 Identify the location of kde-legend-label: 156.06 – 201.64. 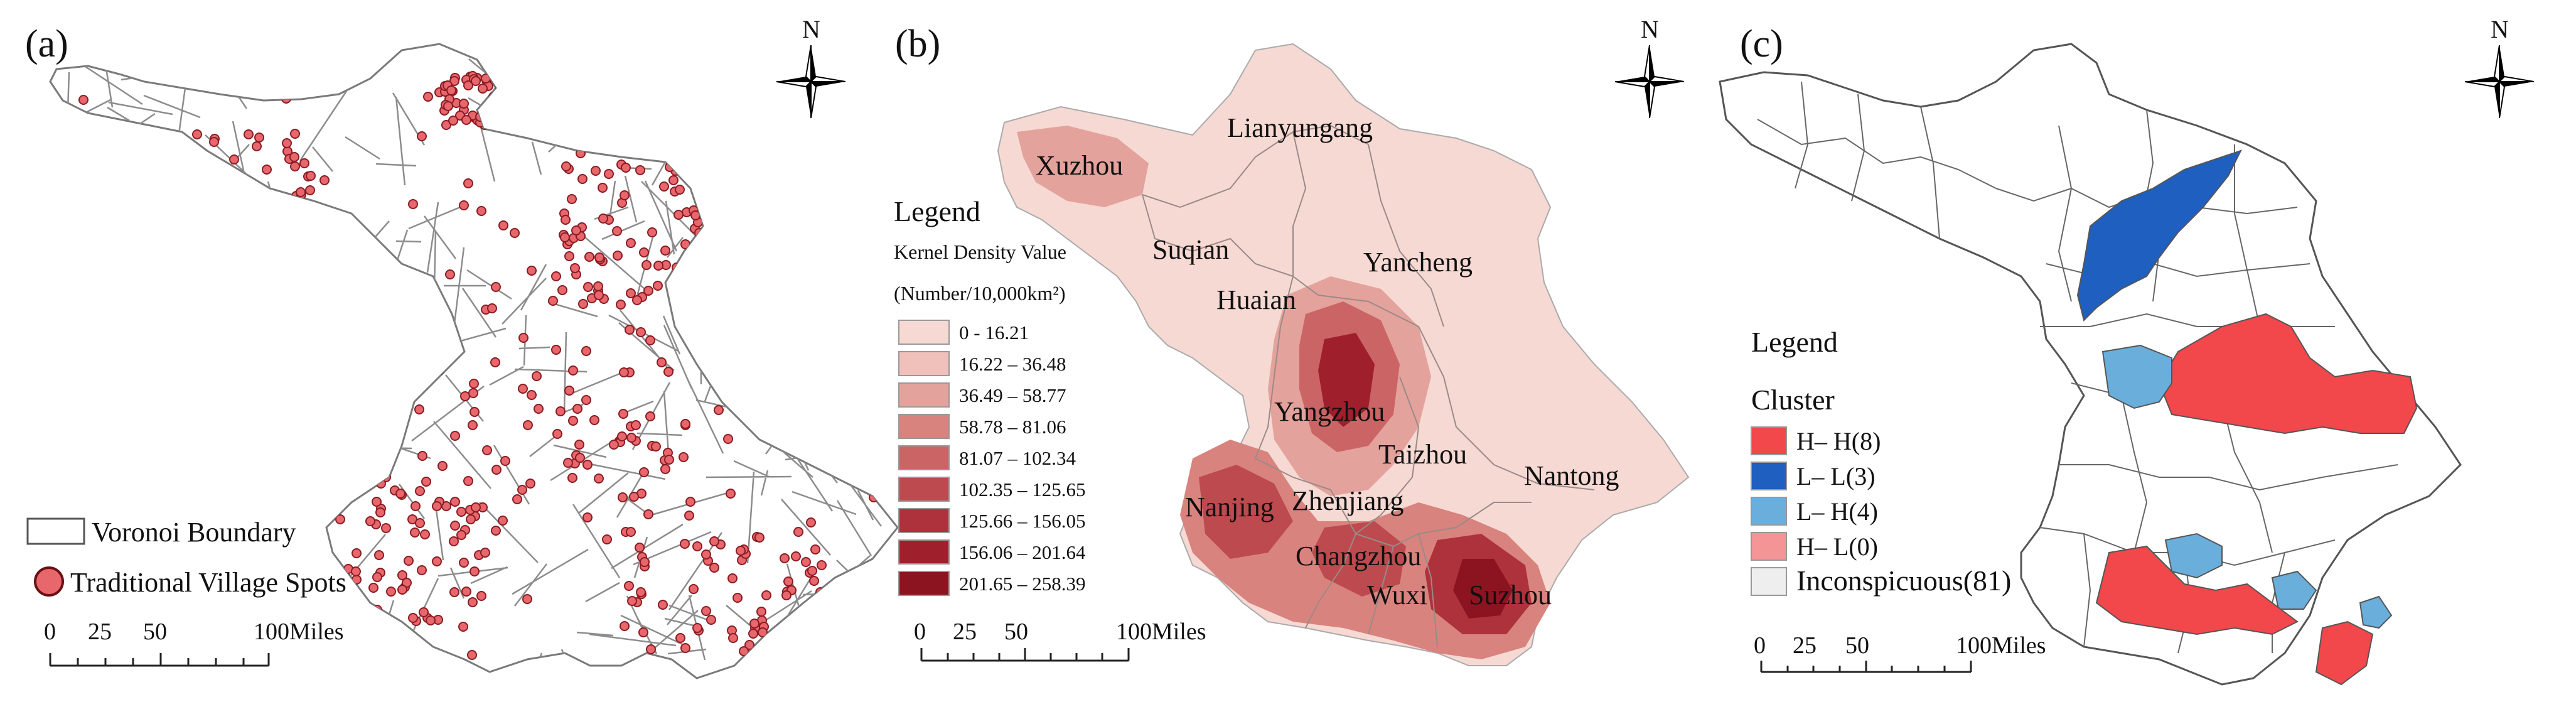
(1022, 552).